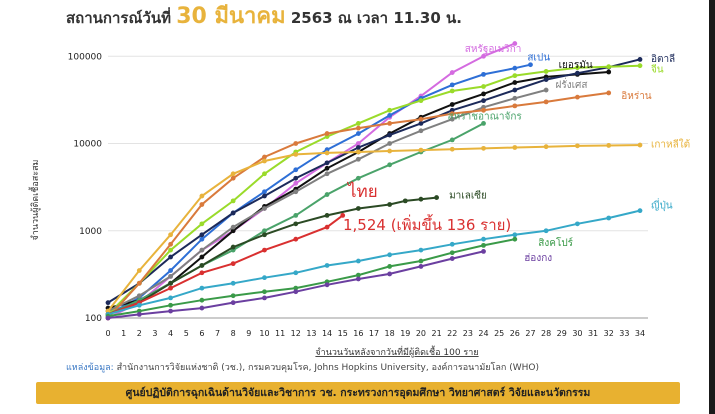 The height and width of the screenshot is (414, 715). I want to click on x-tick-label: 7, so click(217, 333).